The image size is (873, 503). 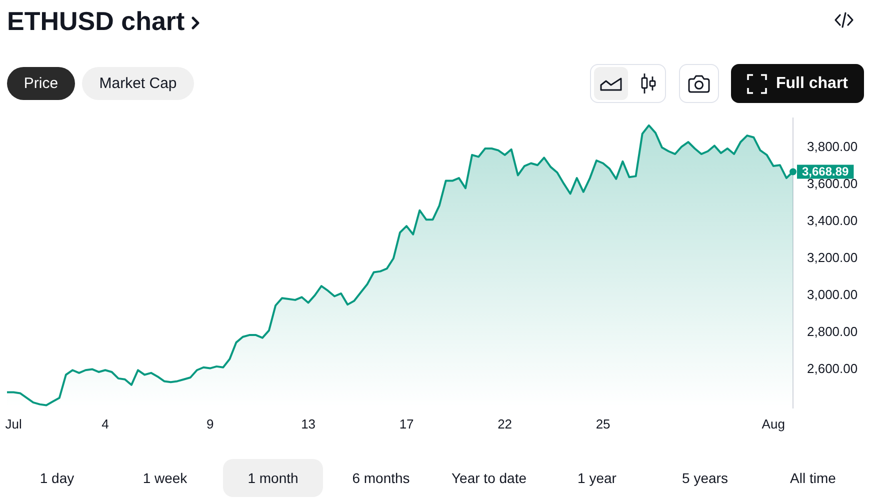 What do you see at coordinates (165, 478) in the screenshot?
I see `text: 1 week` at bounding box center [165, 478].